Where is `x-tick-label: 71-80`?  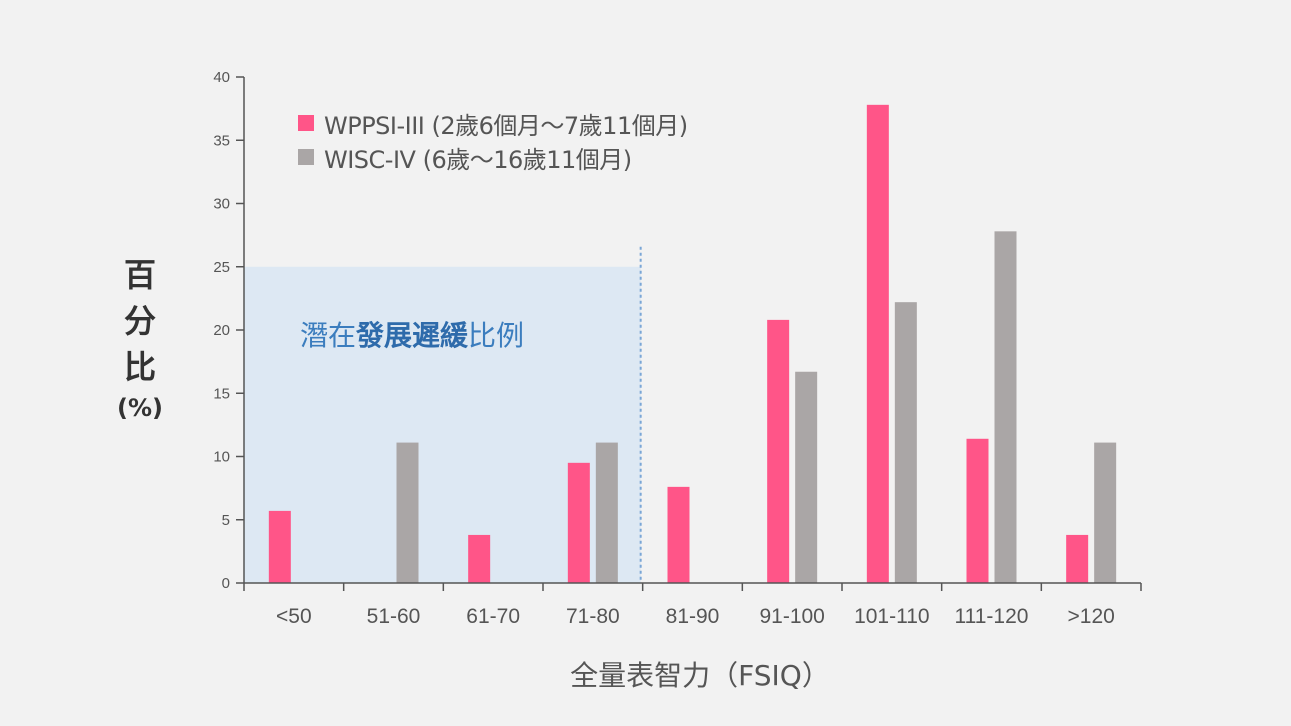
x-tick-label: 71-80 is located at coordinates (593, 616).